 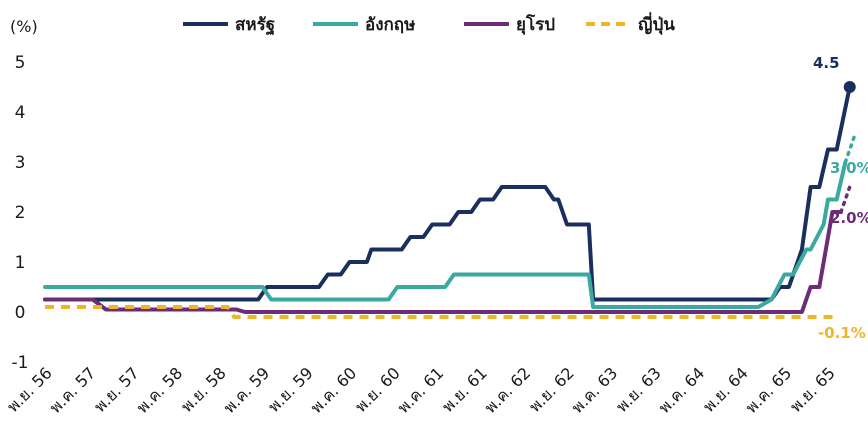 What do you see at coordinates (73, 390) in the screenshot?
I see `x-tick-label: พ.ค. 57` at bounding box center [73, 390].